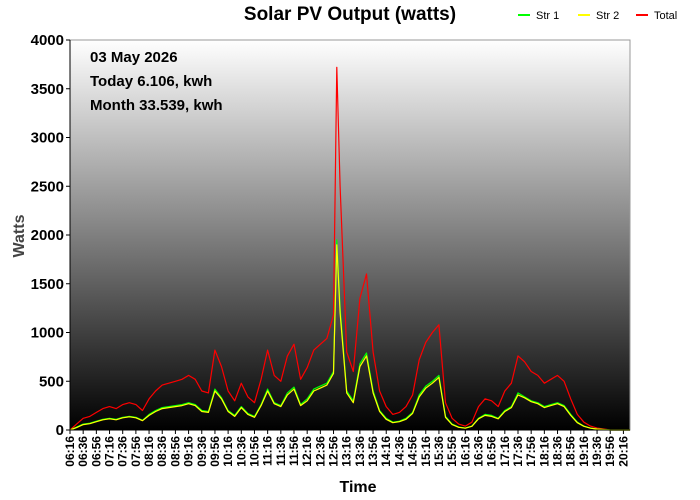 This screenshot has height=500, width=700. Describe the element at coordinates (294, 451) in the screenshot. I see `x-tick-label: 11:56` at that location.